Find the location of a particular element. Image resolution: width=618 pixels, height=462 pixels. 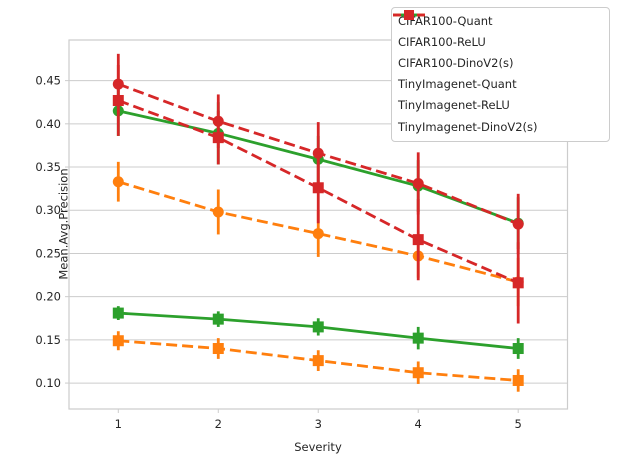

x-tick-label: 4 is located at coordinates (418, 424).